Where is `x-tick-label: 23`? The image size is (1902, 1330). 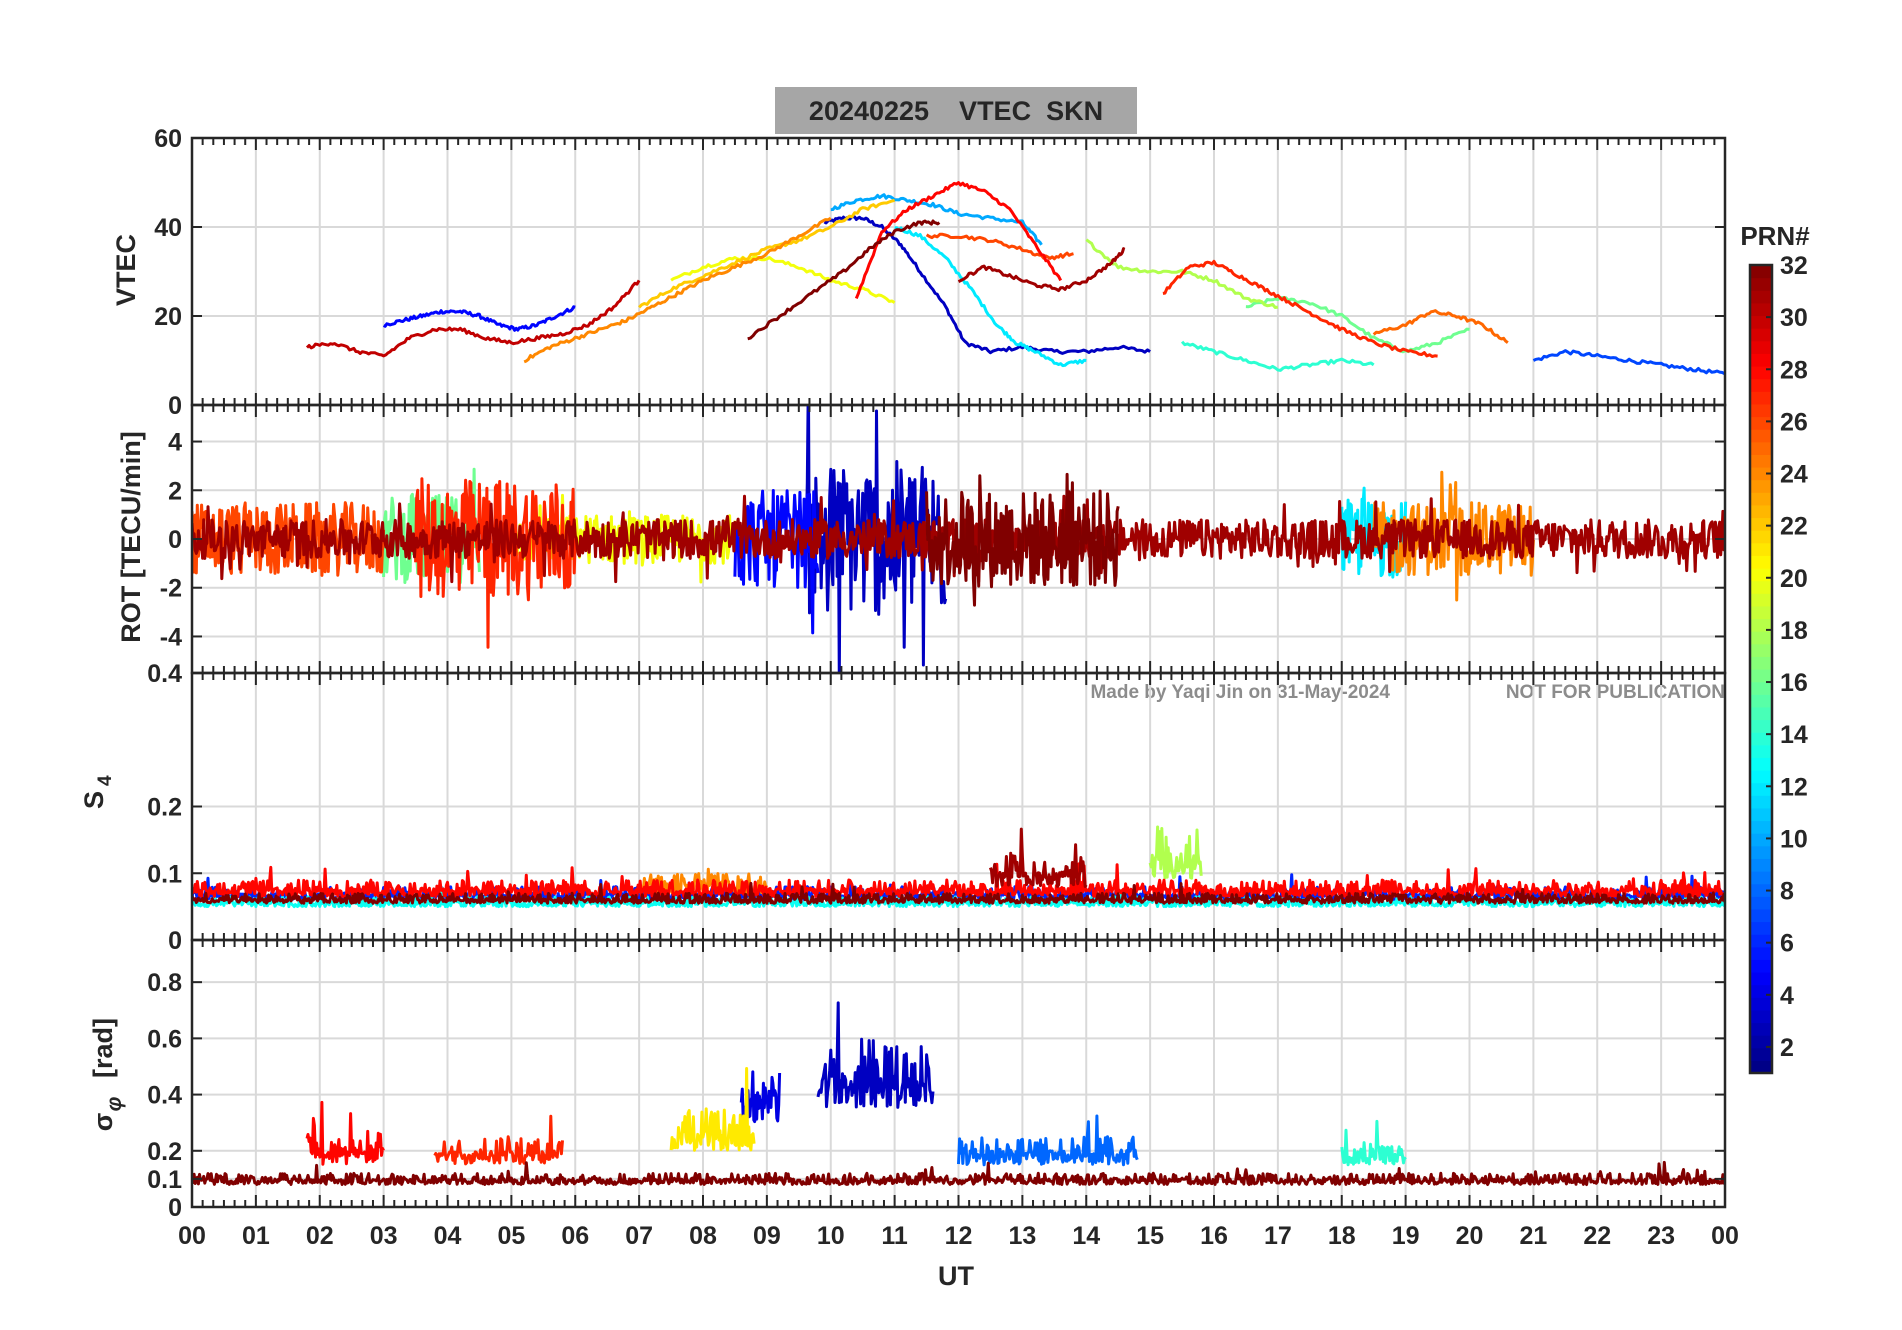
x-tick-label: 23 is located at coordinates (1661, 1236).